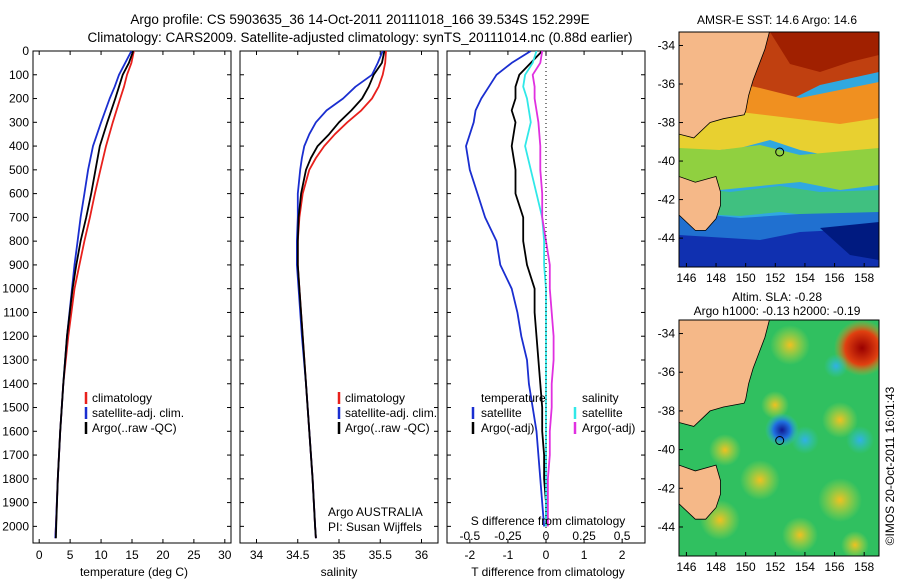 Image resolution: width=900 pixels, height=580 pixels. What do you see at coordinates (381, 555) in the screenshot?
I see `x-tick-label: 35.5` at bounding box center [381, 555].